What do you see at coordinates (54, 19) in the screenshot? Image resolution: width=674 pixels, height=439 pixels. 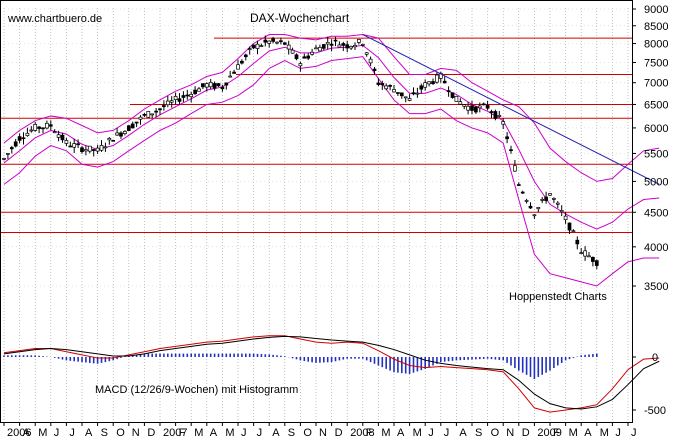 I see `watermark: www.chartbuero.de` at bounding box center [54, 19].